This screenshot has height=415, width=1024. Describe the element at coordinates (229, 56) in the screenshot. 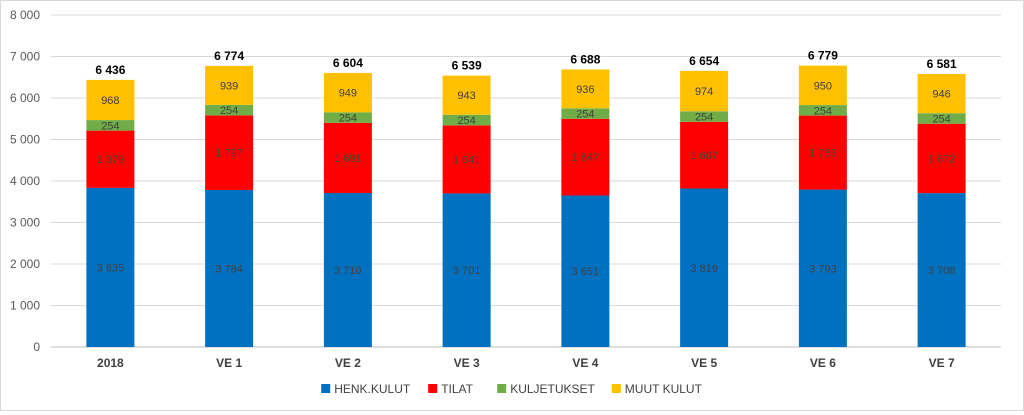

I see `total-label: 6 774` at that location.